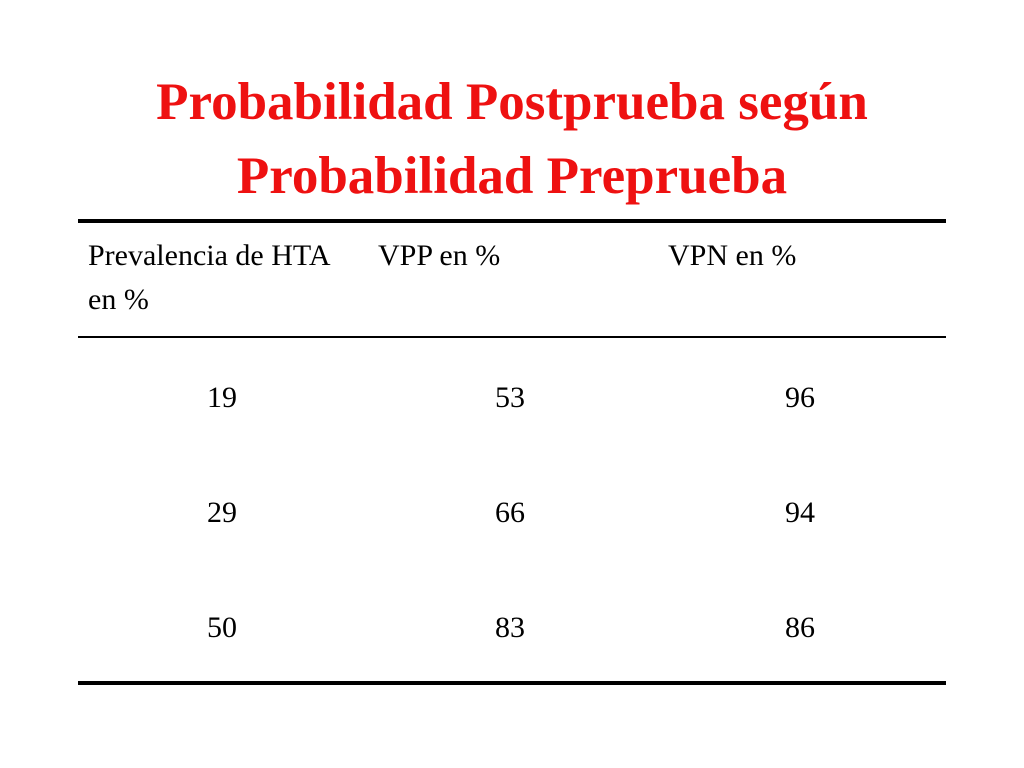 Image resolution: width=1024 pixels, height=768 pixels. What do you see at coordinates (208, 277) in the screenshot?
I see `column-header: Prevalencia de HTA en %` at bounding box center [208, 277].